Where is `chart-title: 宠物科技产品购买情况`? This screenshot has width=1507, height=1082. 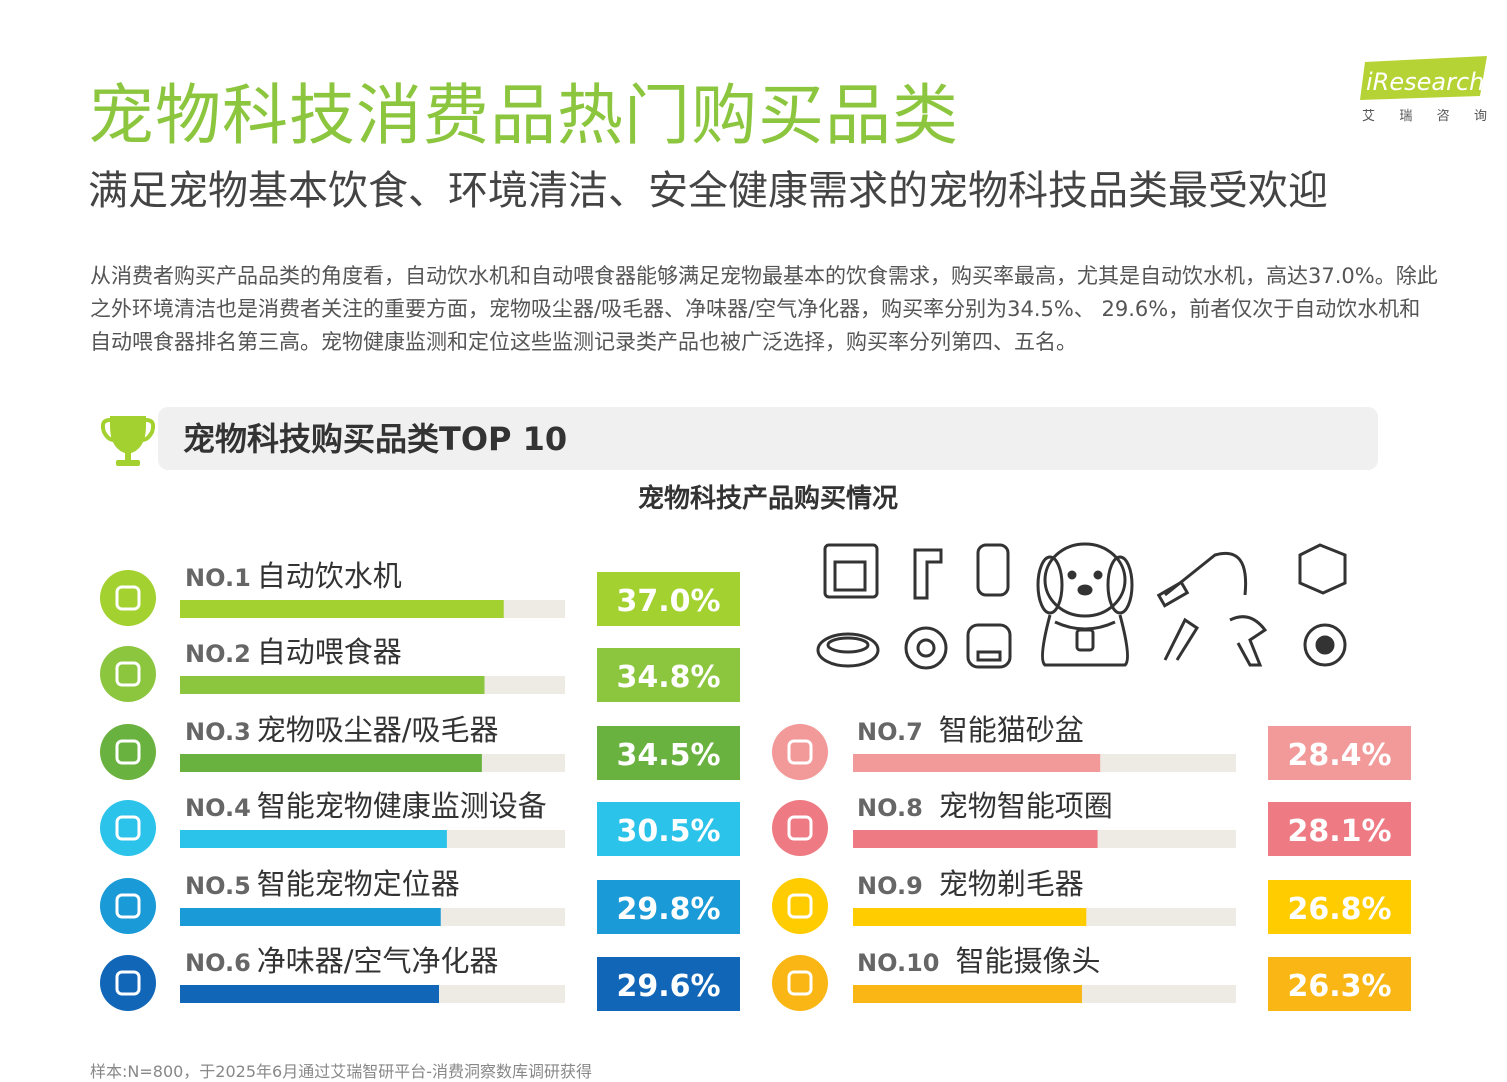
chart-title: 宠物科技产品购买情况 is located at coordinates (768, 498).